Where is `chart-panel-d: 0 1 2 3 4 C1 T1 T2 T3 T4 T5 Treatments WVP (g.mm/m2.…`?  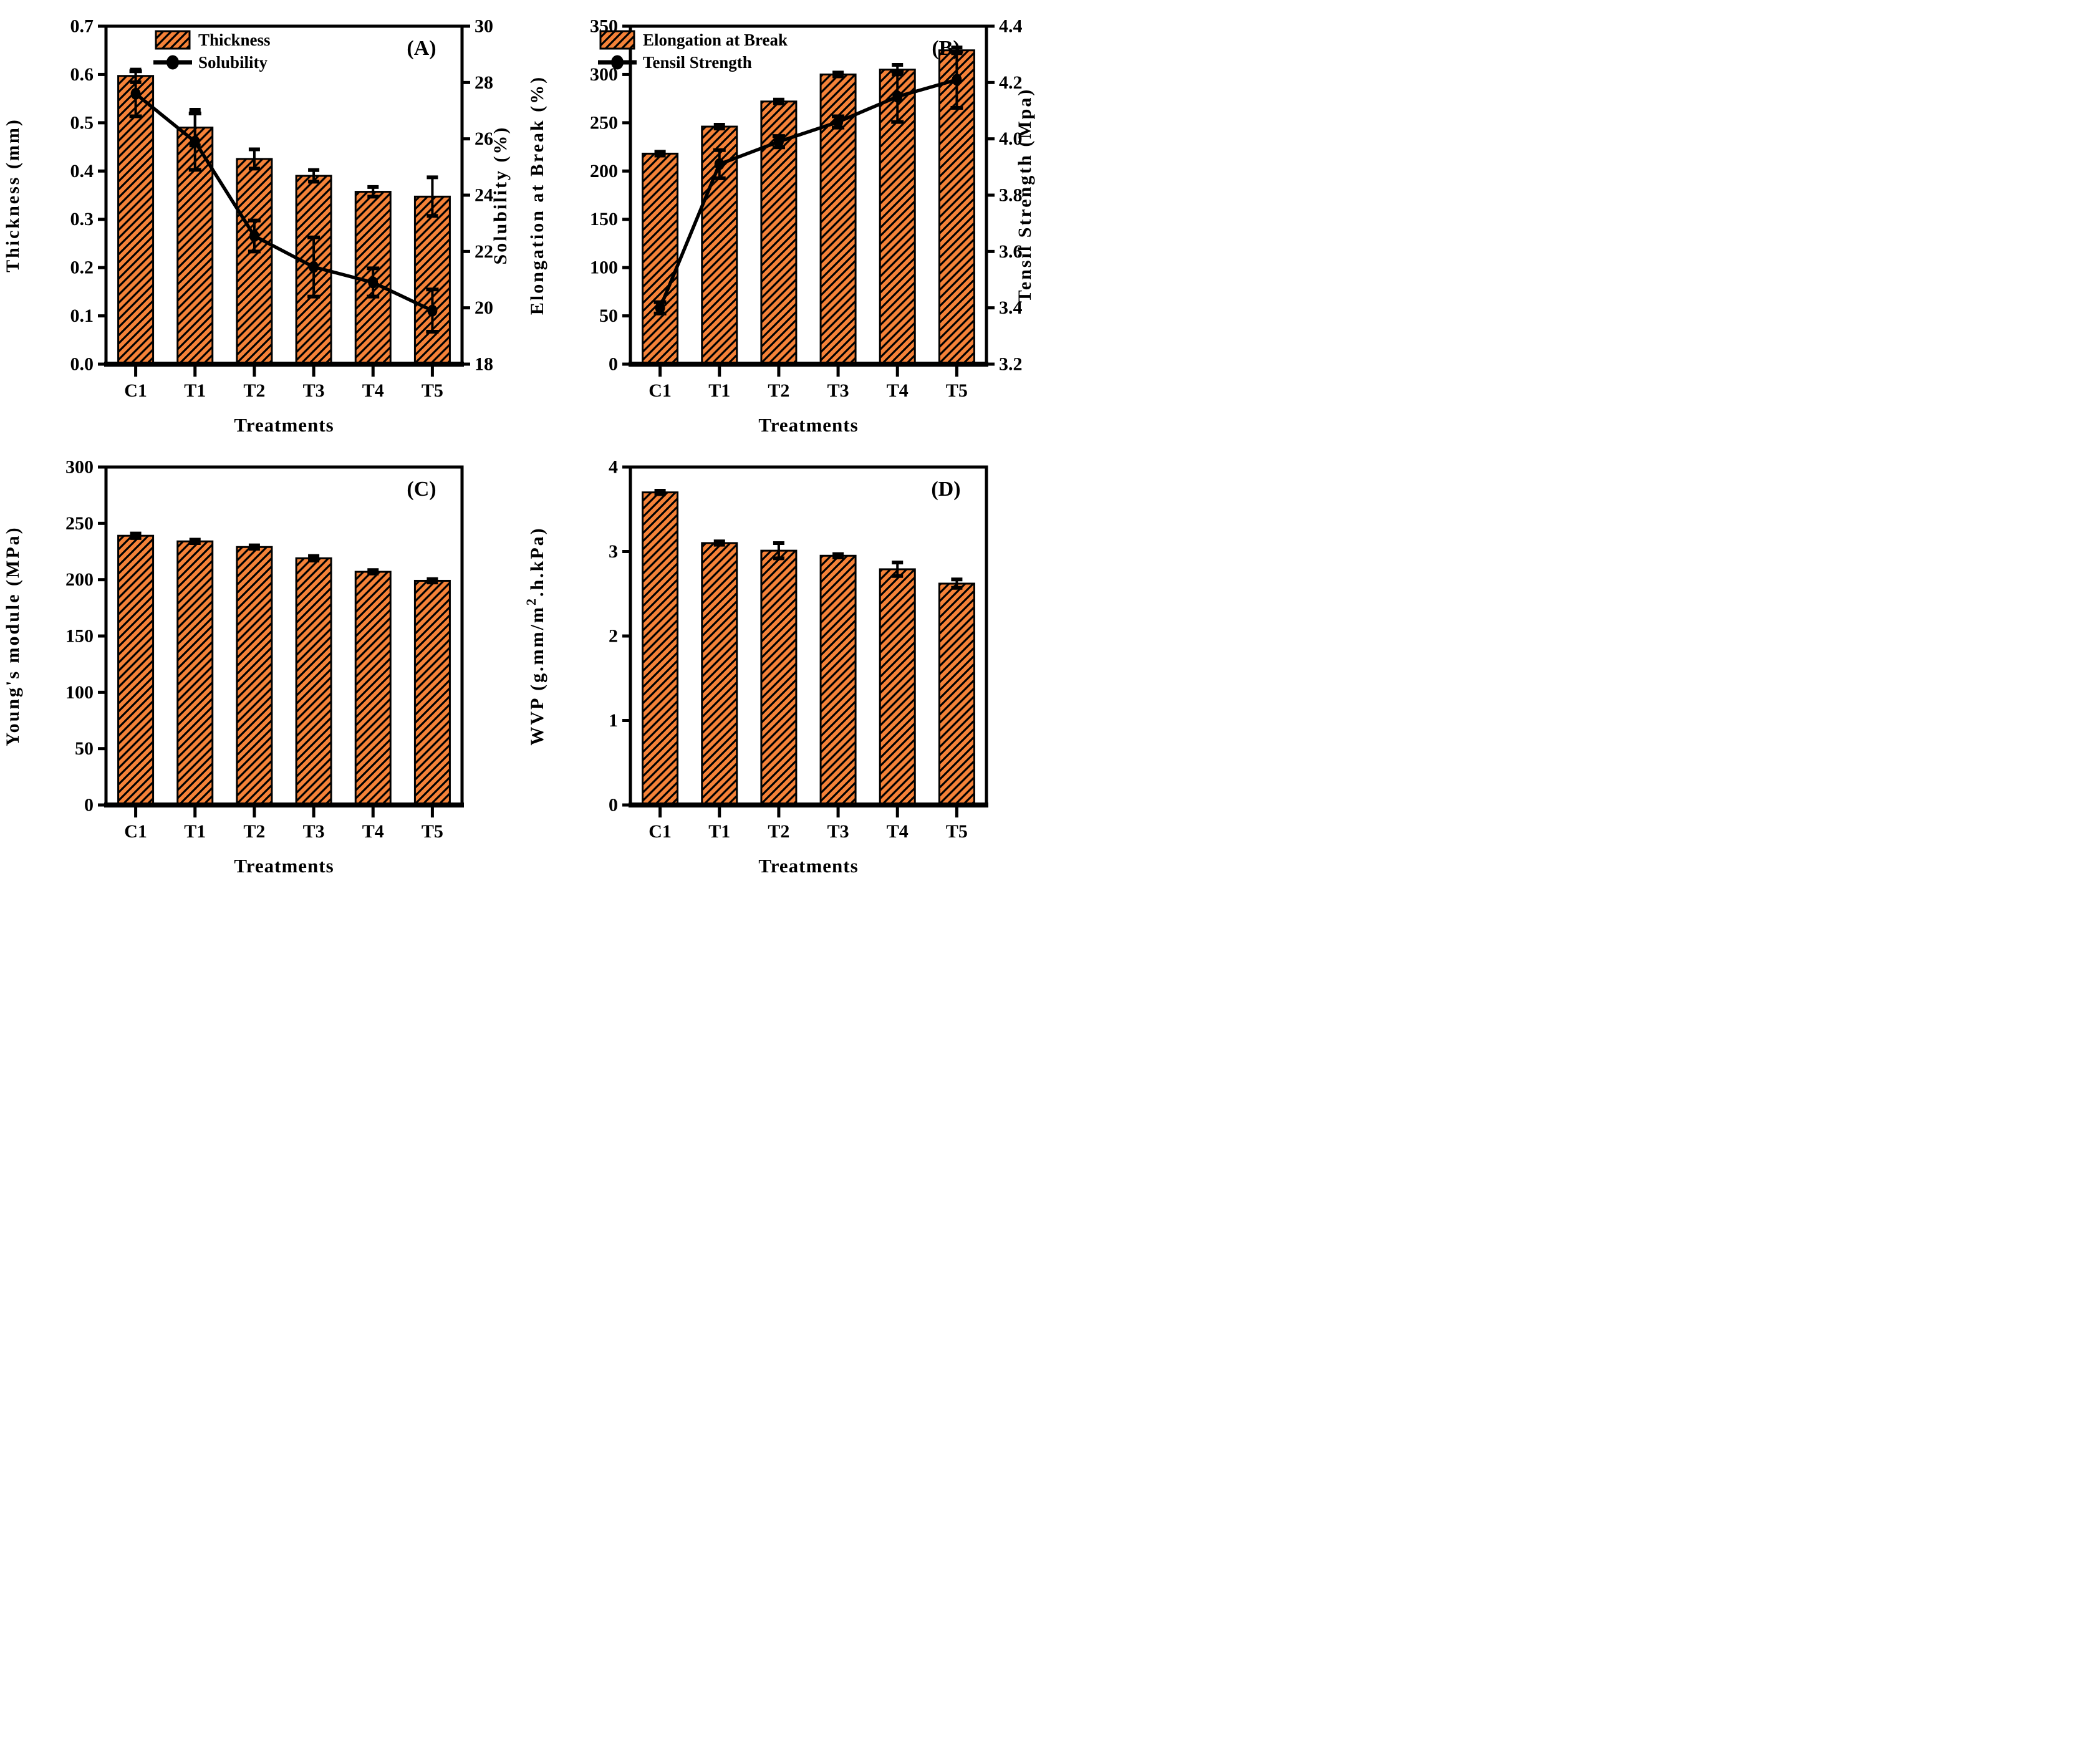
chart-panel-d: 0 1 2 3 4 C1 T1 T2 T3 T4 T5 Treatments WVP (g.mm/m2.… is located at coordinates (756, 667).